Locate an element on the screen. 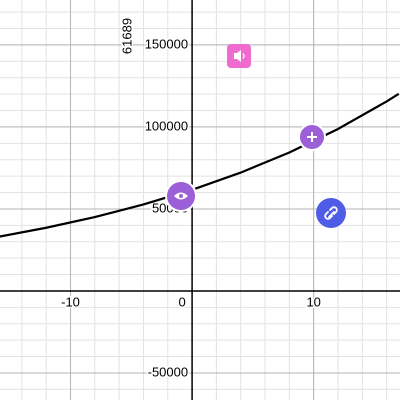  plus-icon is located at coordinates (312, 137).